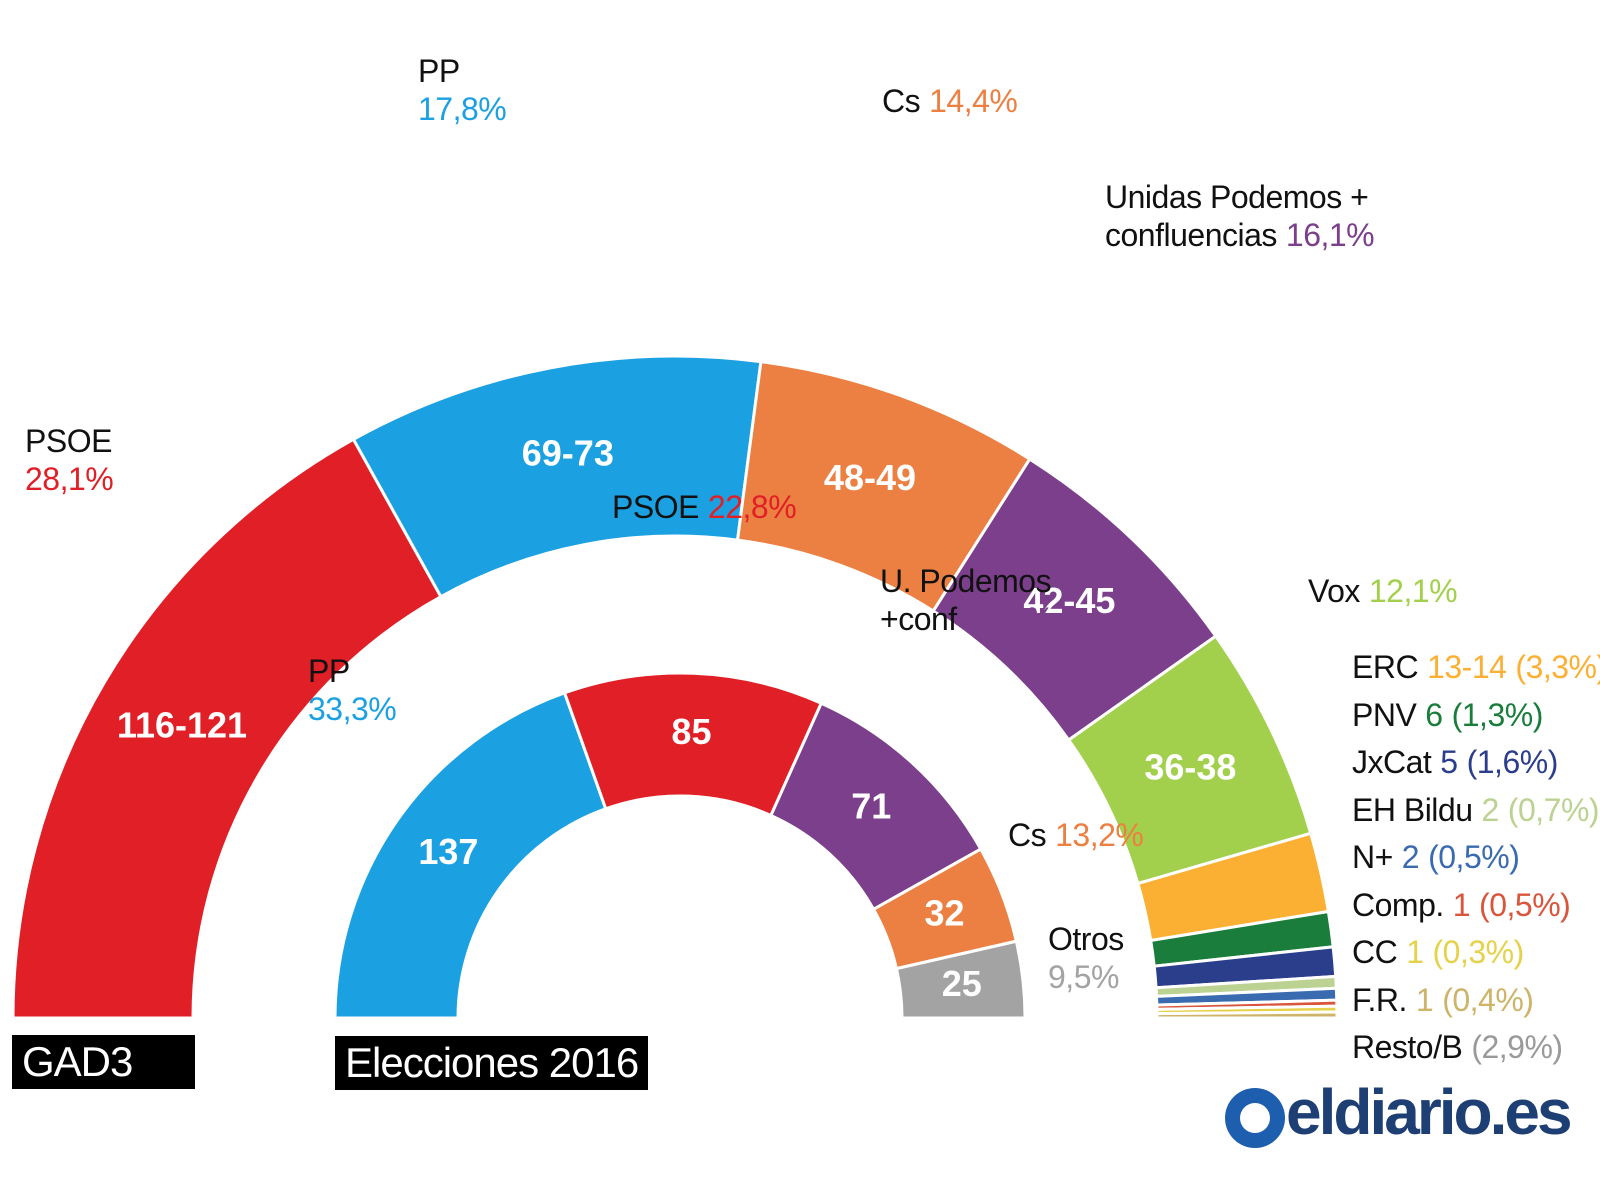  I want to click on party-percent: (2,9%), so click(1517, 1047).